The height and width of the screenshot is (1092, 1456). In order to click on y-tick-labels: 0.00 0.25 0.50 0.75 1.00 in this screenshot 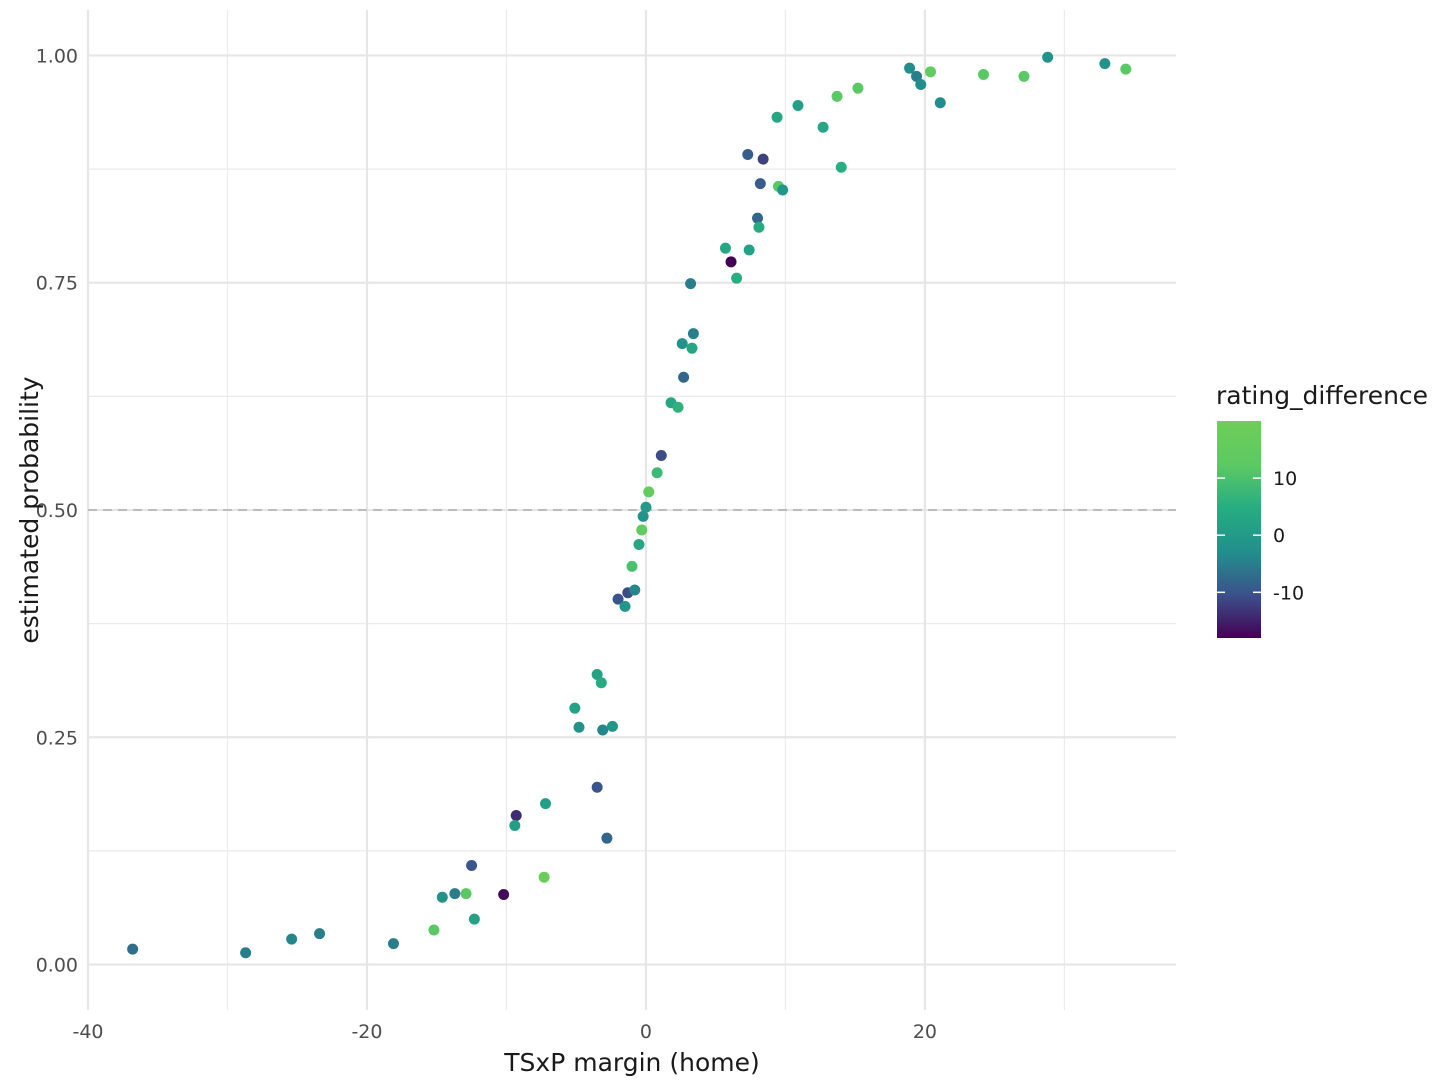, I will do `click(57, 510)`.